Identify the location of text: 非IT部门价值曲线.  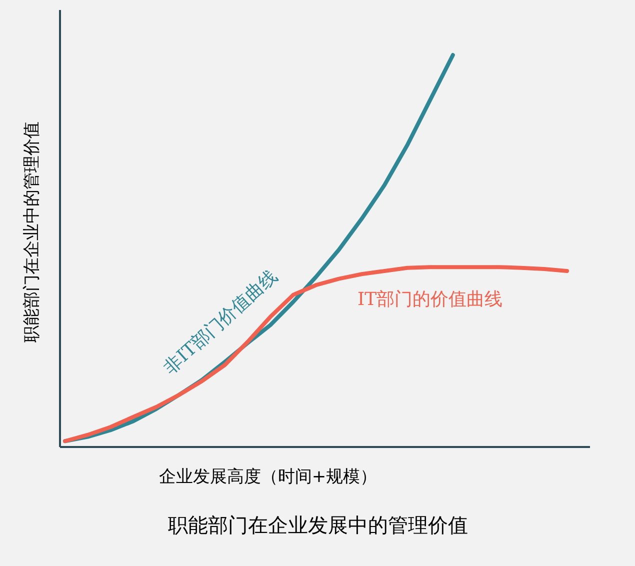
(221, 322).